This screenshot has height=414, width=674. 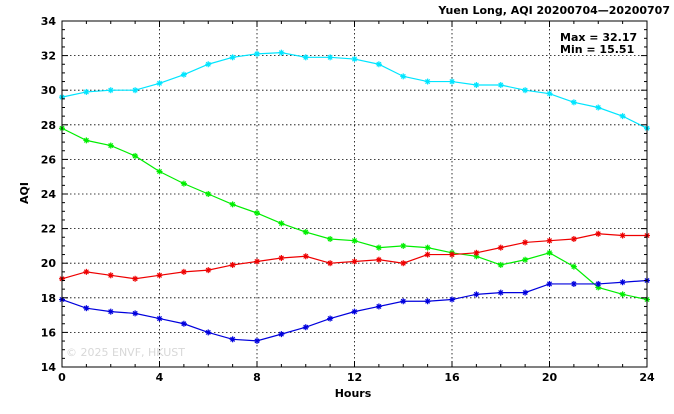 What do you see at coordinates (553, 10) in the screenshot?
I see `chart-title: Yuen Long, AQI 20200704—20200707` at bounding box center [553, 10].